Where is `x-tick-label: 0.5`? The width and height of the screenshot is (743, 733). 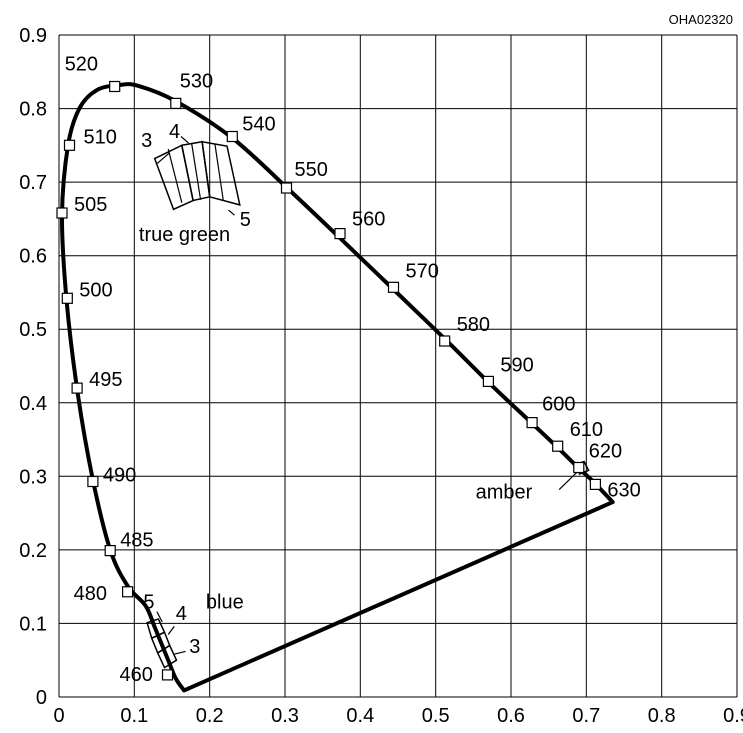
x-tick-label: 0.5 is located at coordinates (436, 716).